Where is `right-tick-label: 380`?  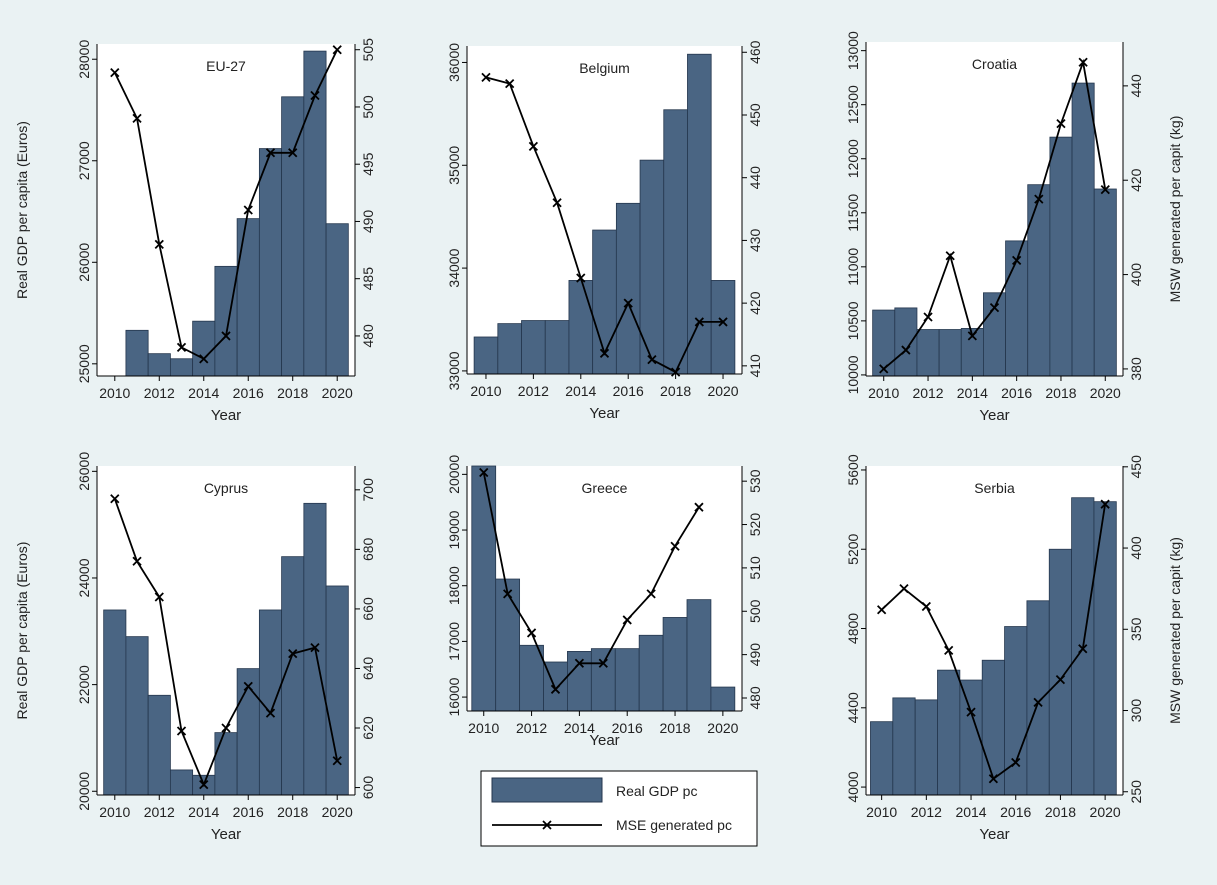 right-tick-label: 380 is located at coordinates (1136, 369).